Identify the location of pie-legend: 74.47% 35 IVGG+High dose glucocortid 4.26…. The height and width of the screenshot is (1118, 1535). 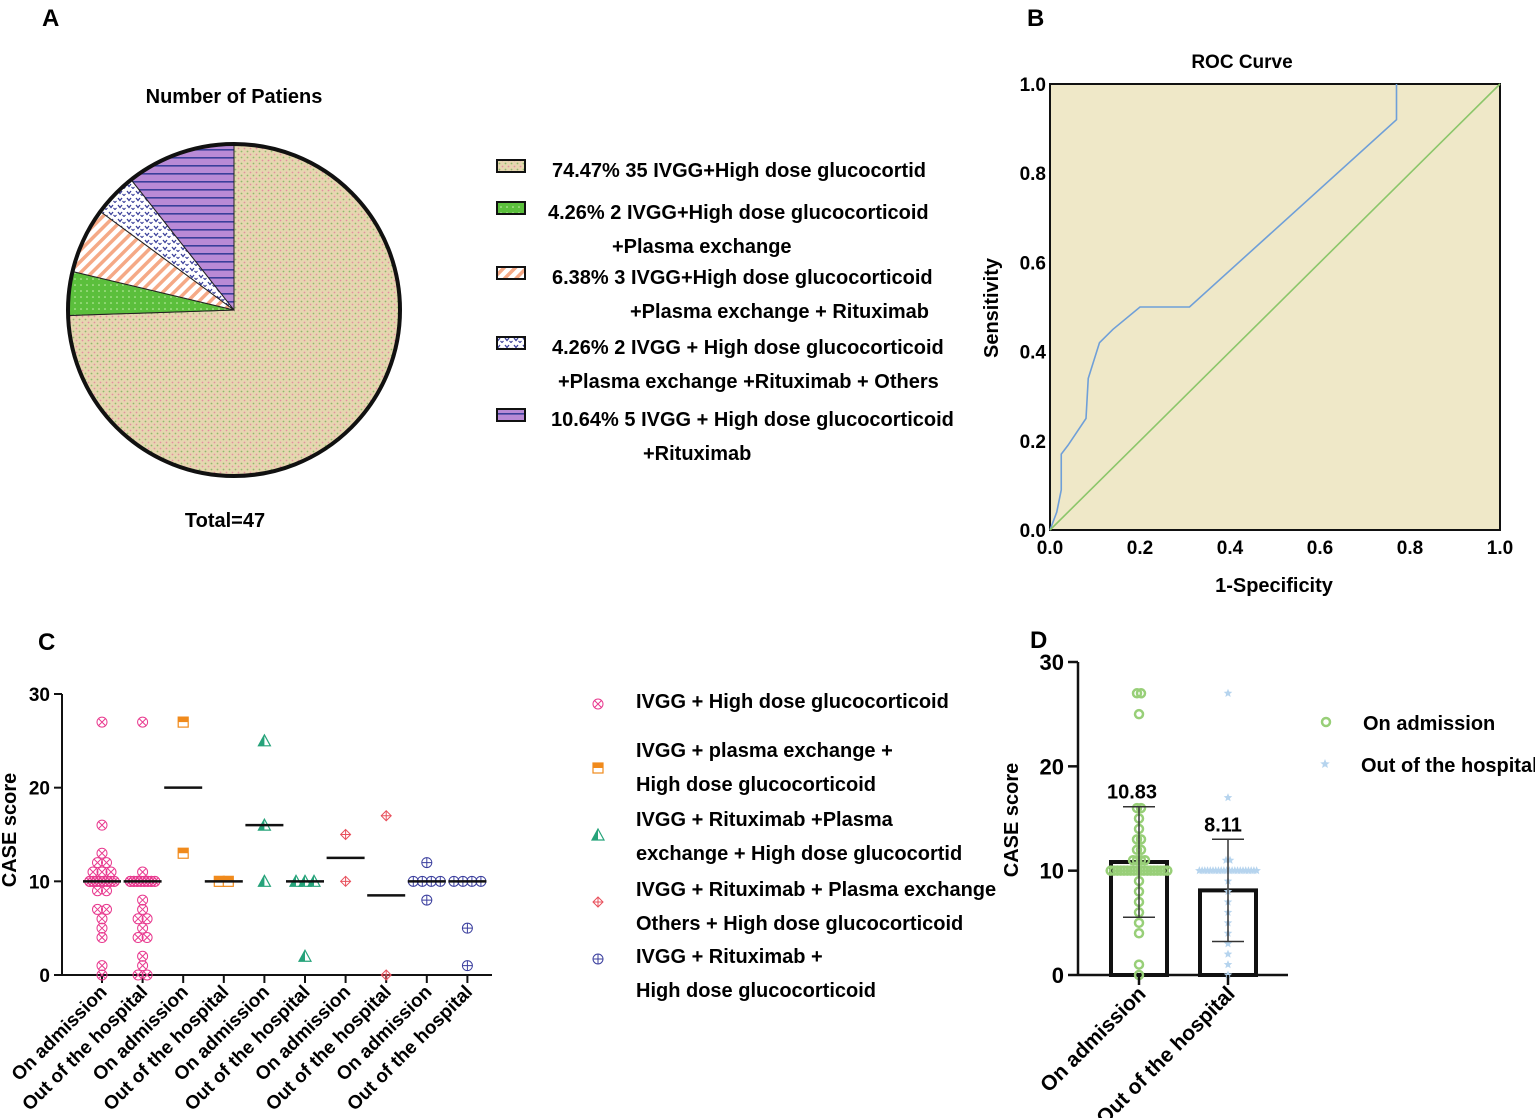
(725, 312).